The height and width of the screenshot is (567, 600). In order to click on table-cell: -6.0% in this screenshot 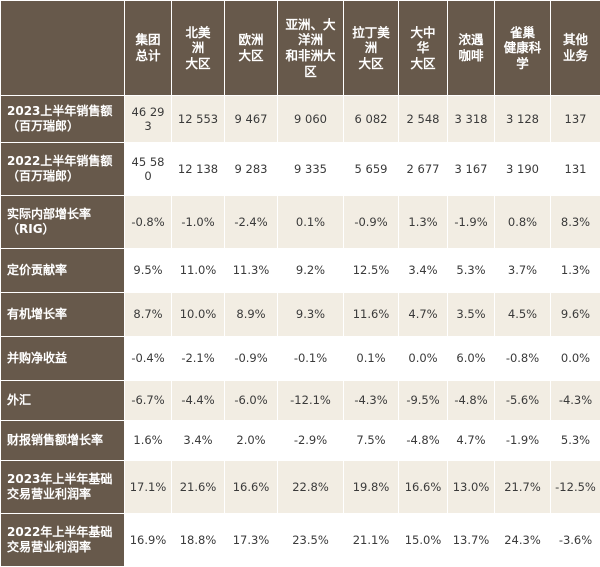, I will do `click(251, 401)`.